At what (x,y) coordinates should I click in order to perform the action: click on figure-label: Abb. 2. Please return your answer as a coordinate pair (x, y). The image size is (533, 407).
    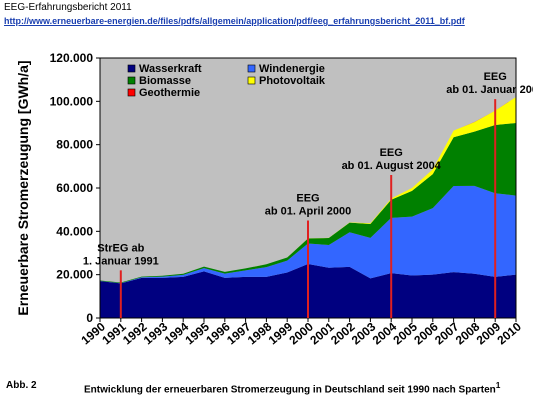
    Looking at the image, I should click on (21, 385).